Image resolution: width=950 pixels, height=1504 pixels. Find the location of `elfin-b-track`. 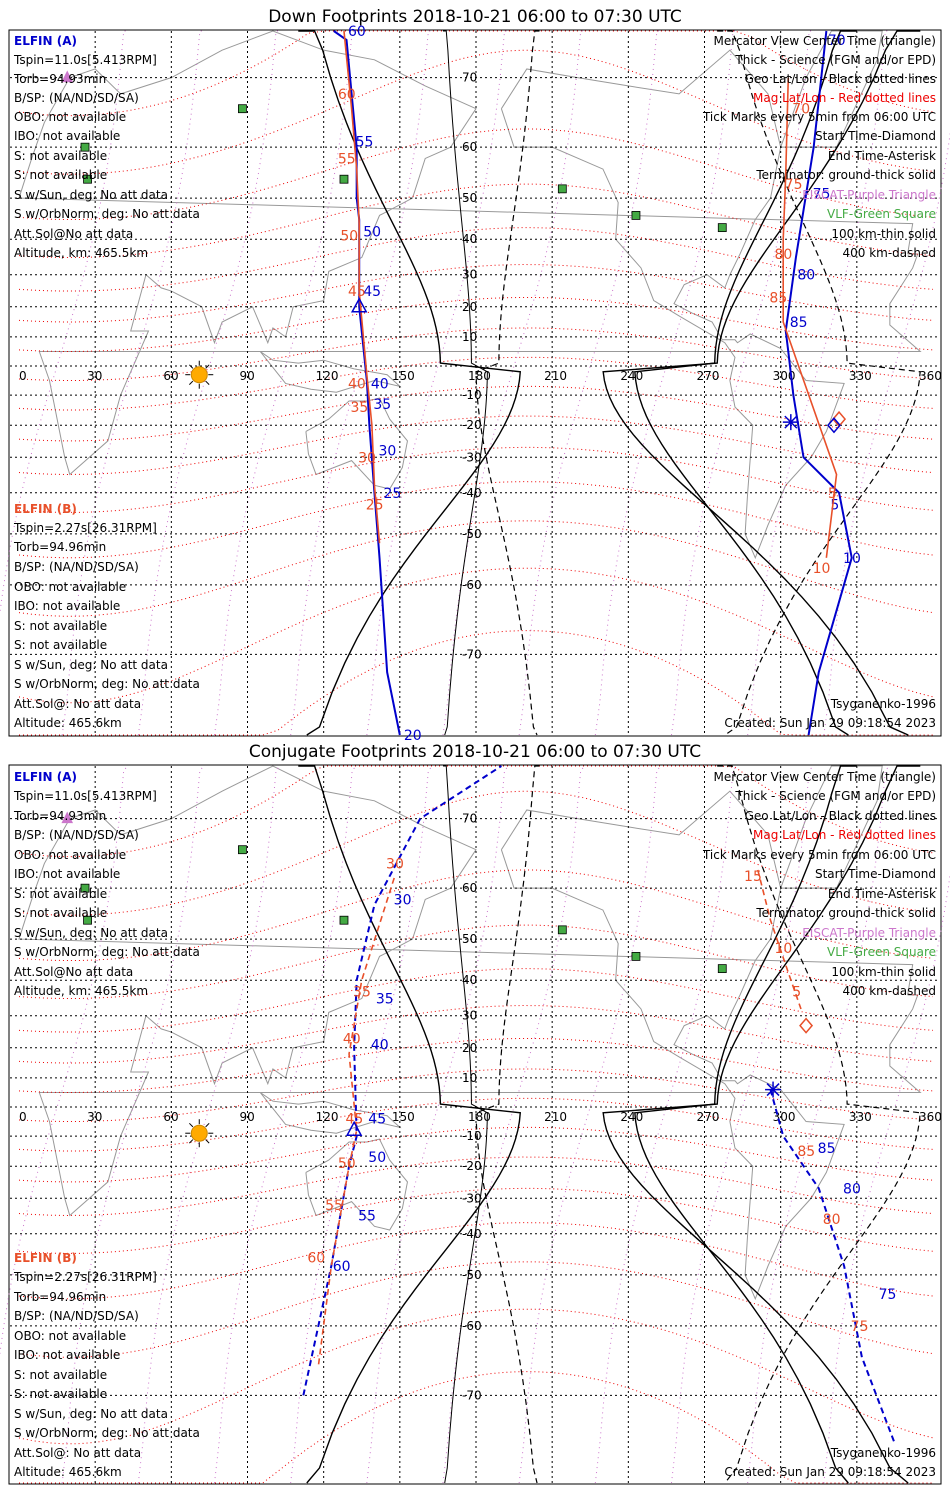

elfin-b-track is located at coordinates (810, 317).